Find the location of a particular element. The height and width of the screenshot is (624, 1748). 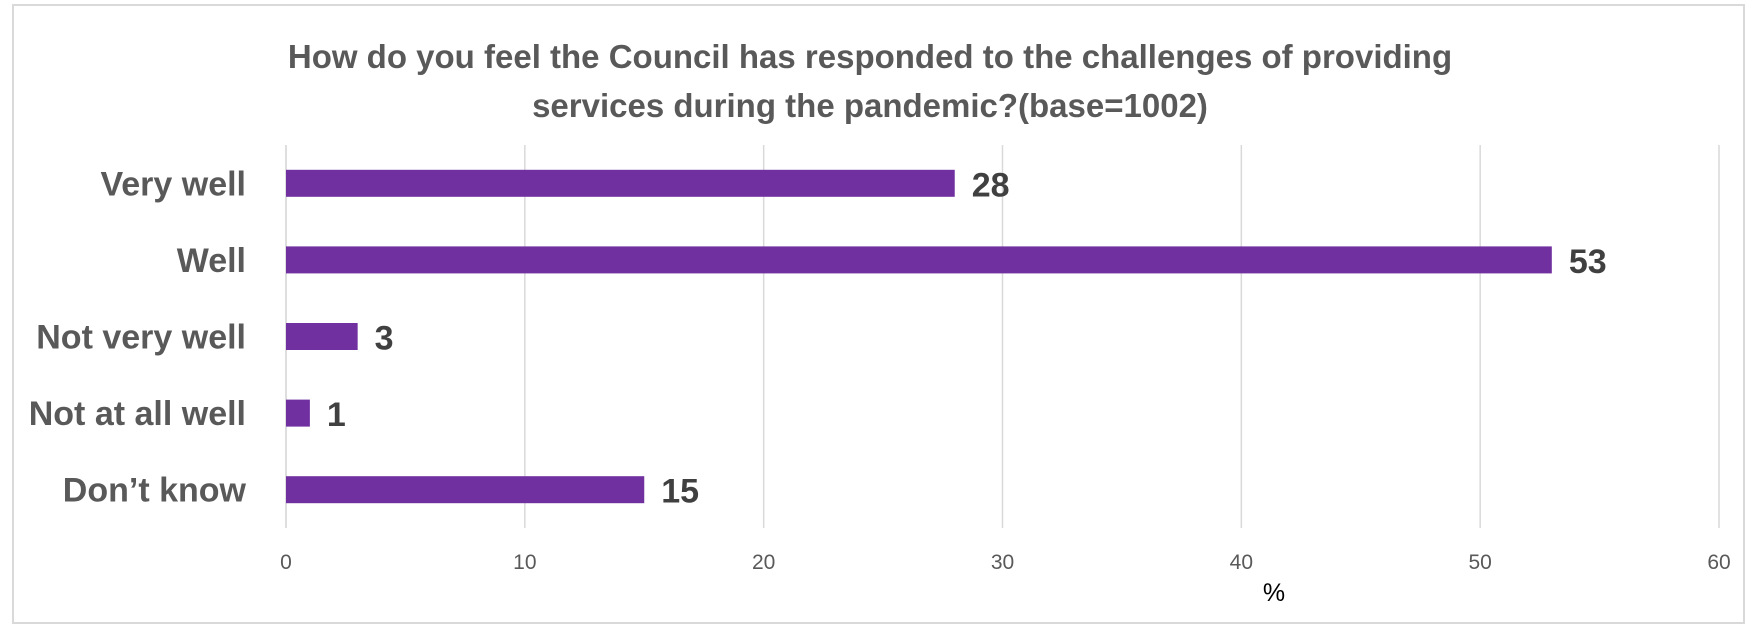

data-label: 28 is located at coordinates (991, 185).